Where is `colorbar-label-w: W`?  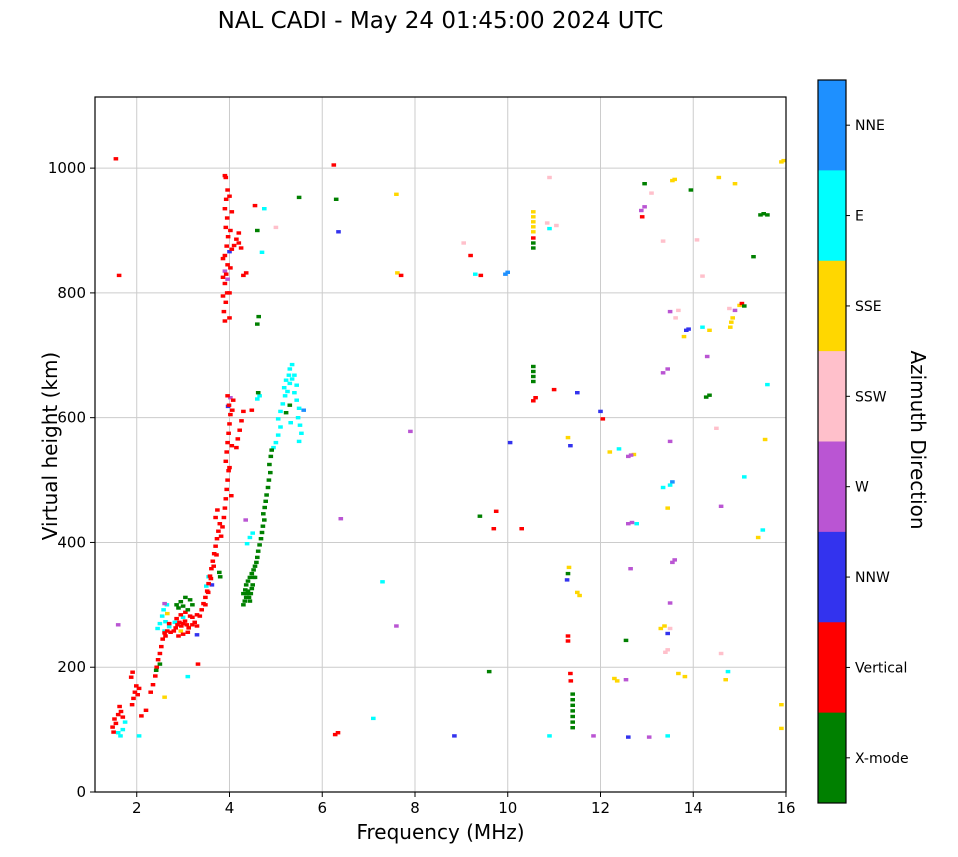
colorbar-label-w: W is located at coordinates (862, 488).